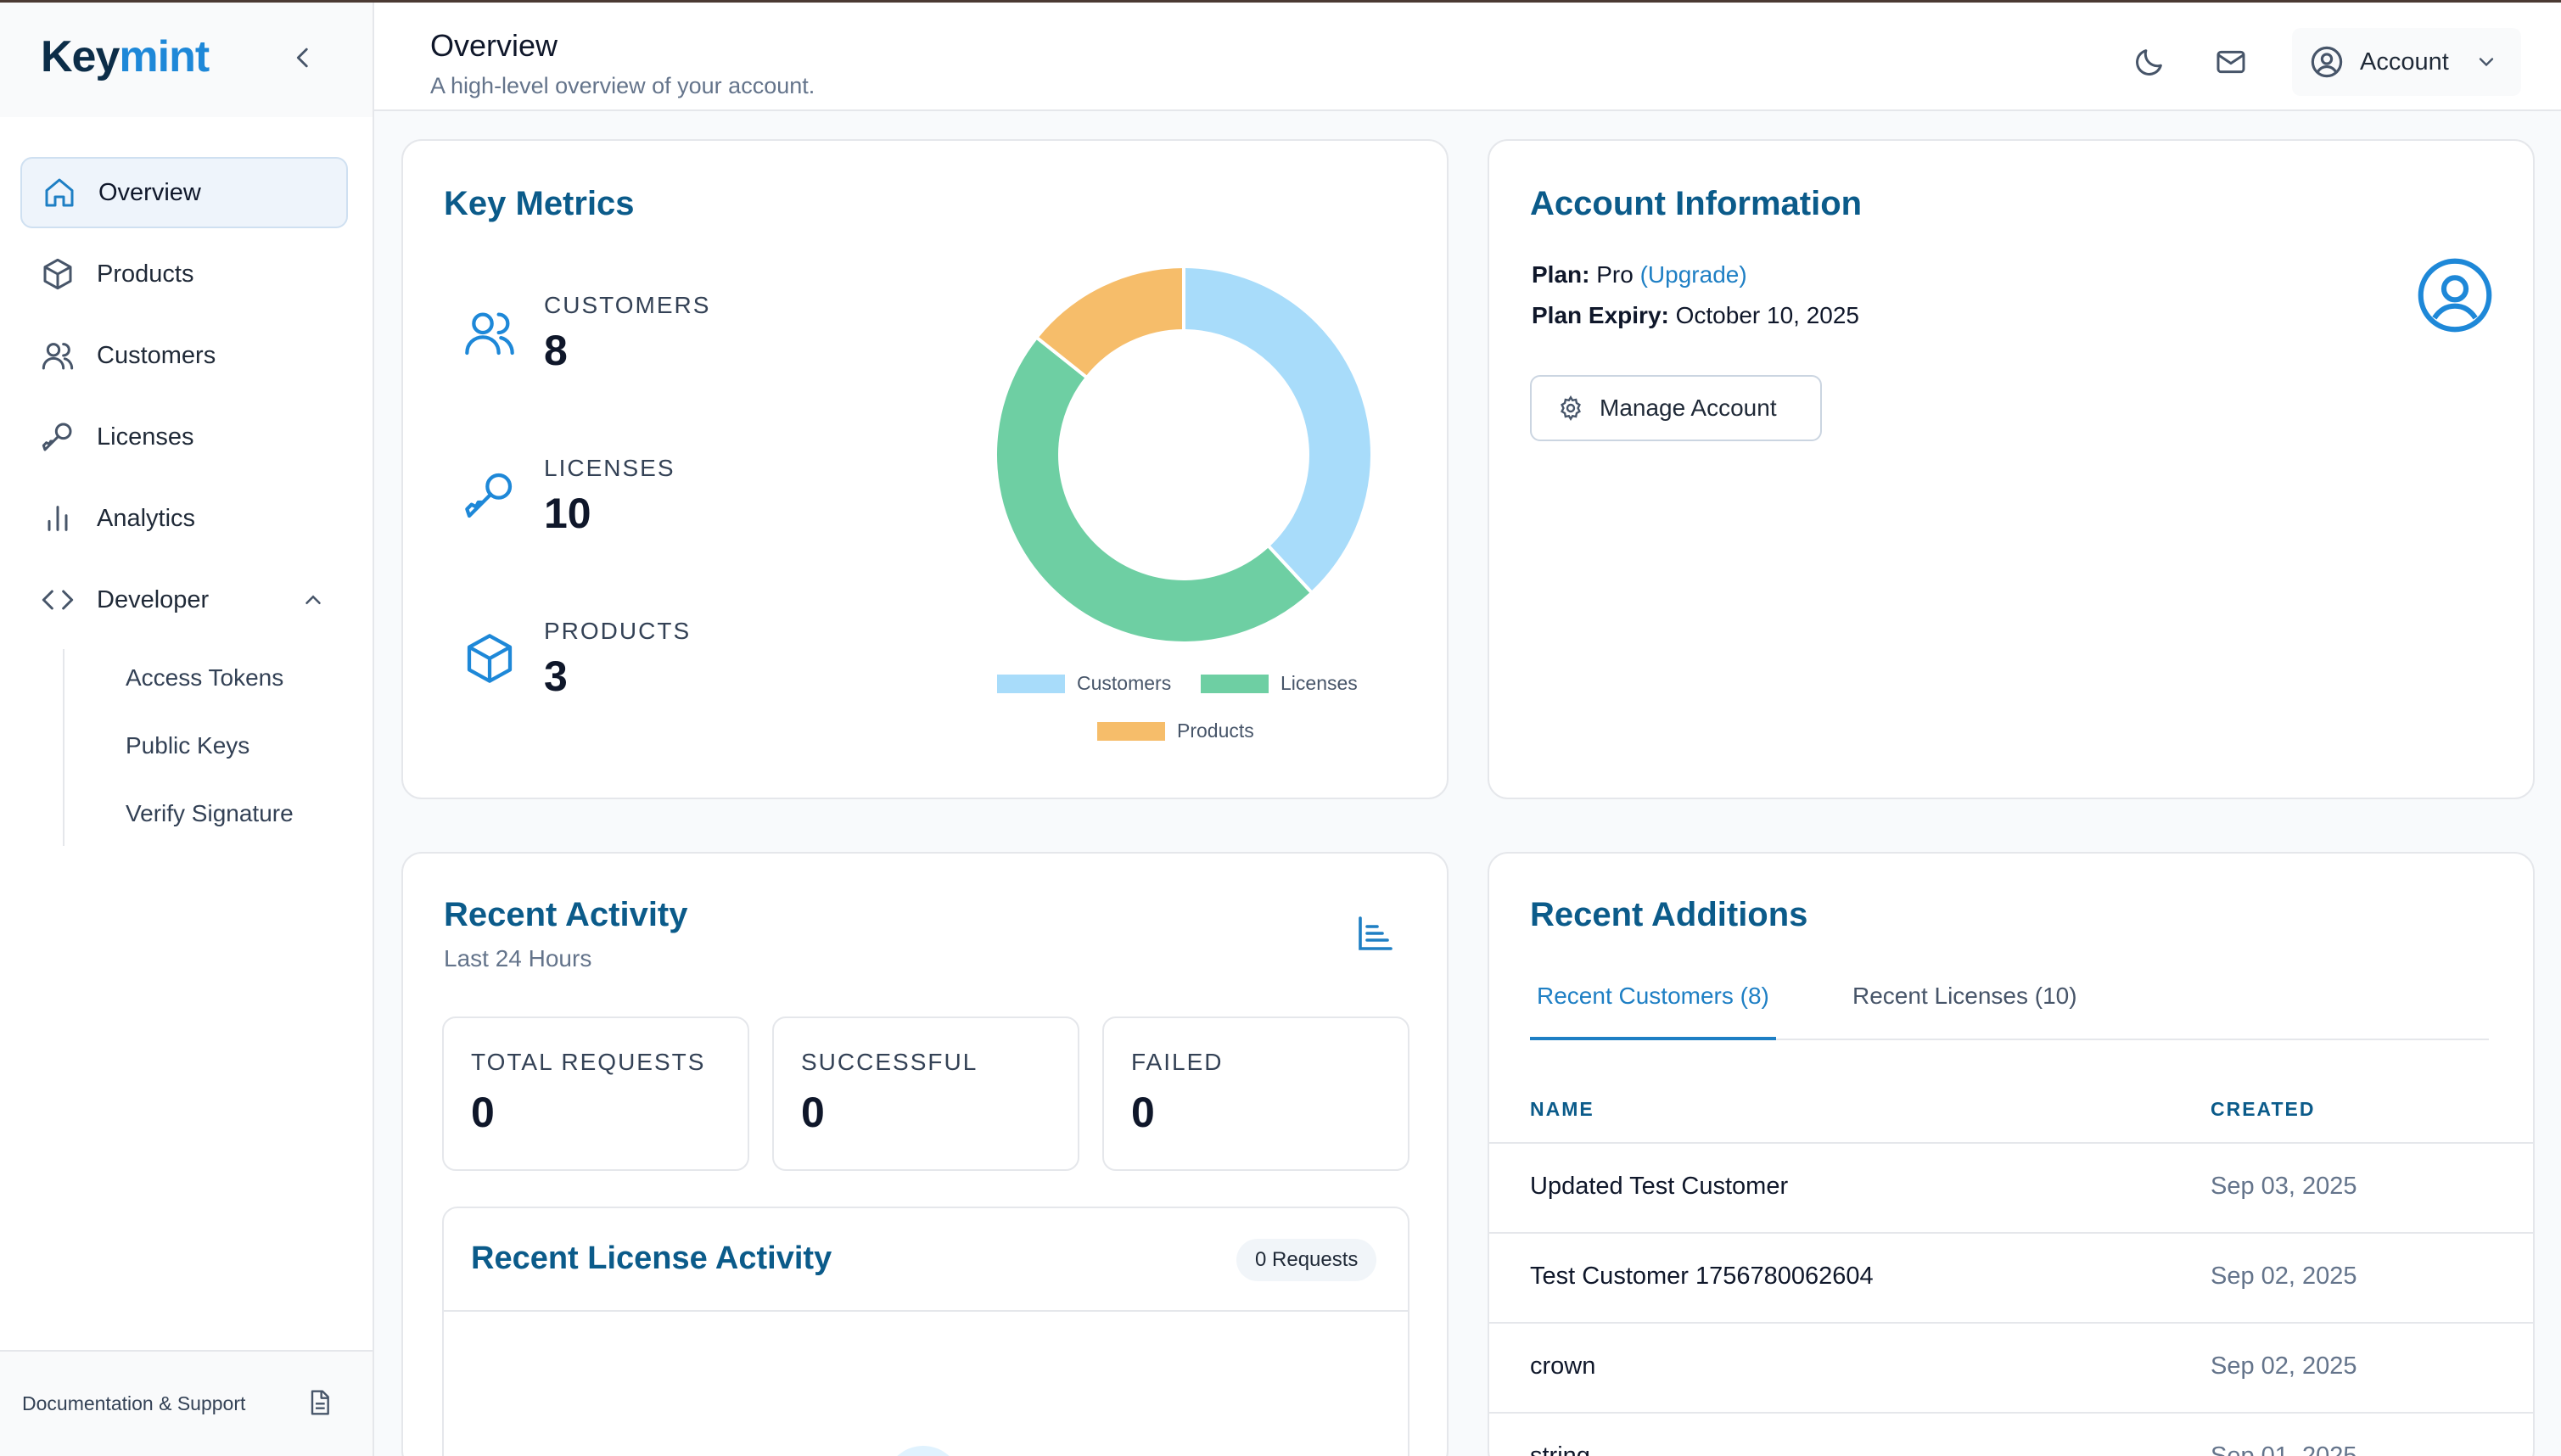 This screenshot has width=2561, height=1456. I want to click on sidebar-item-analytics: Analytics, so click(184, 519).